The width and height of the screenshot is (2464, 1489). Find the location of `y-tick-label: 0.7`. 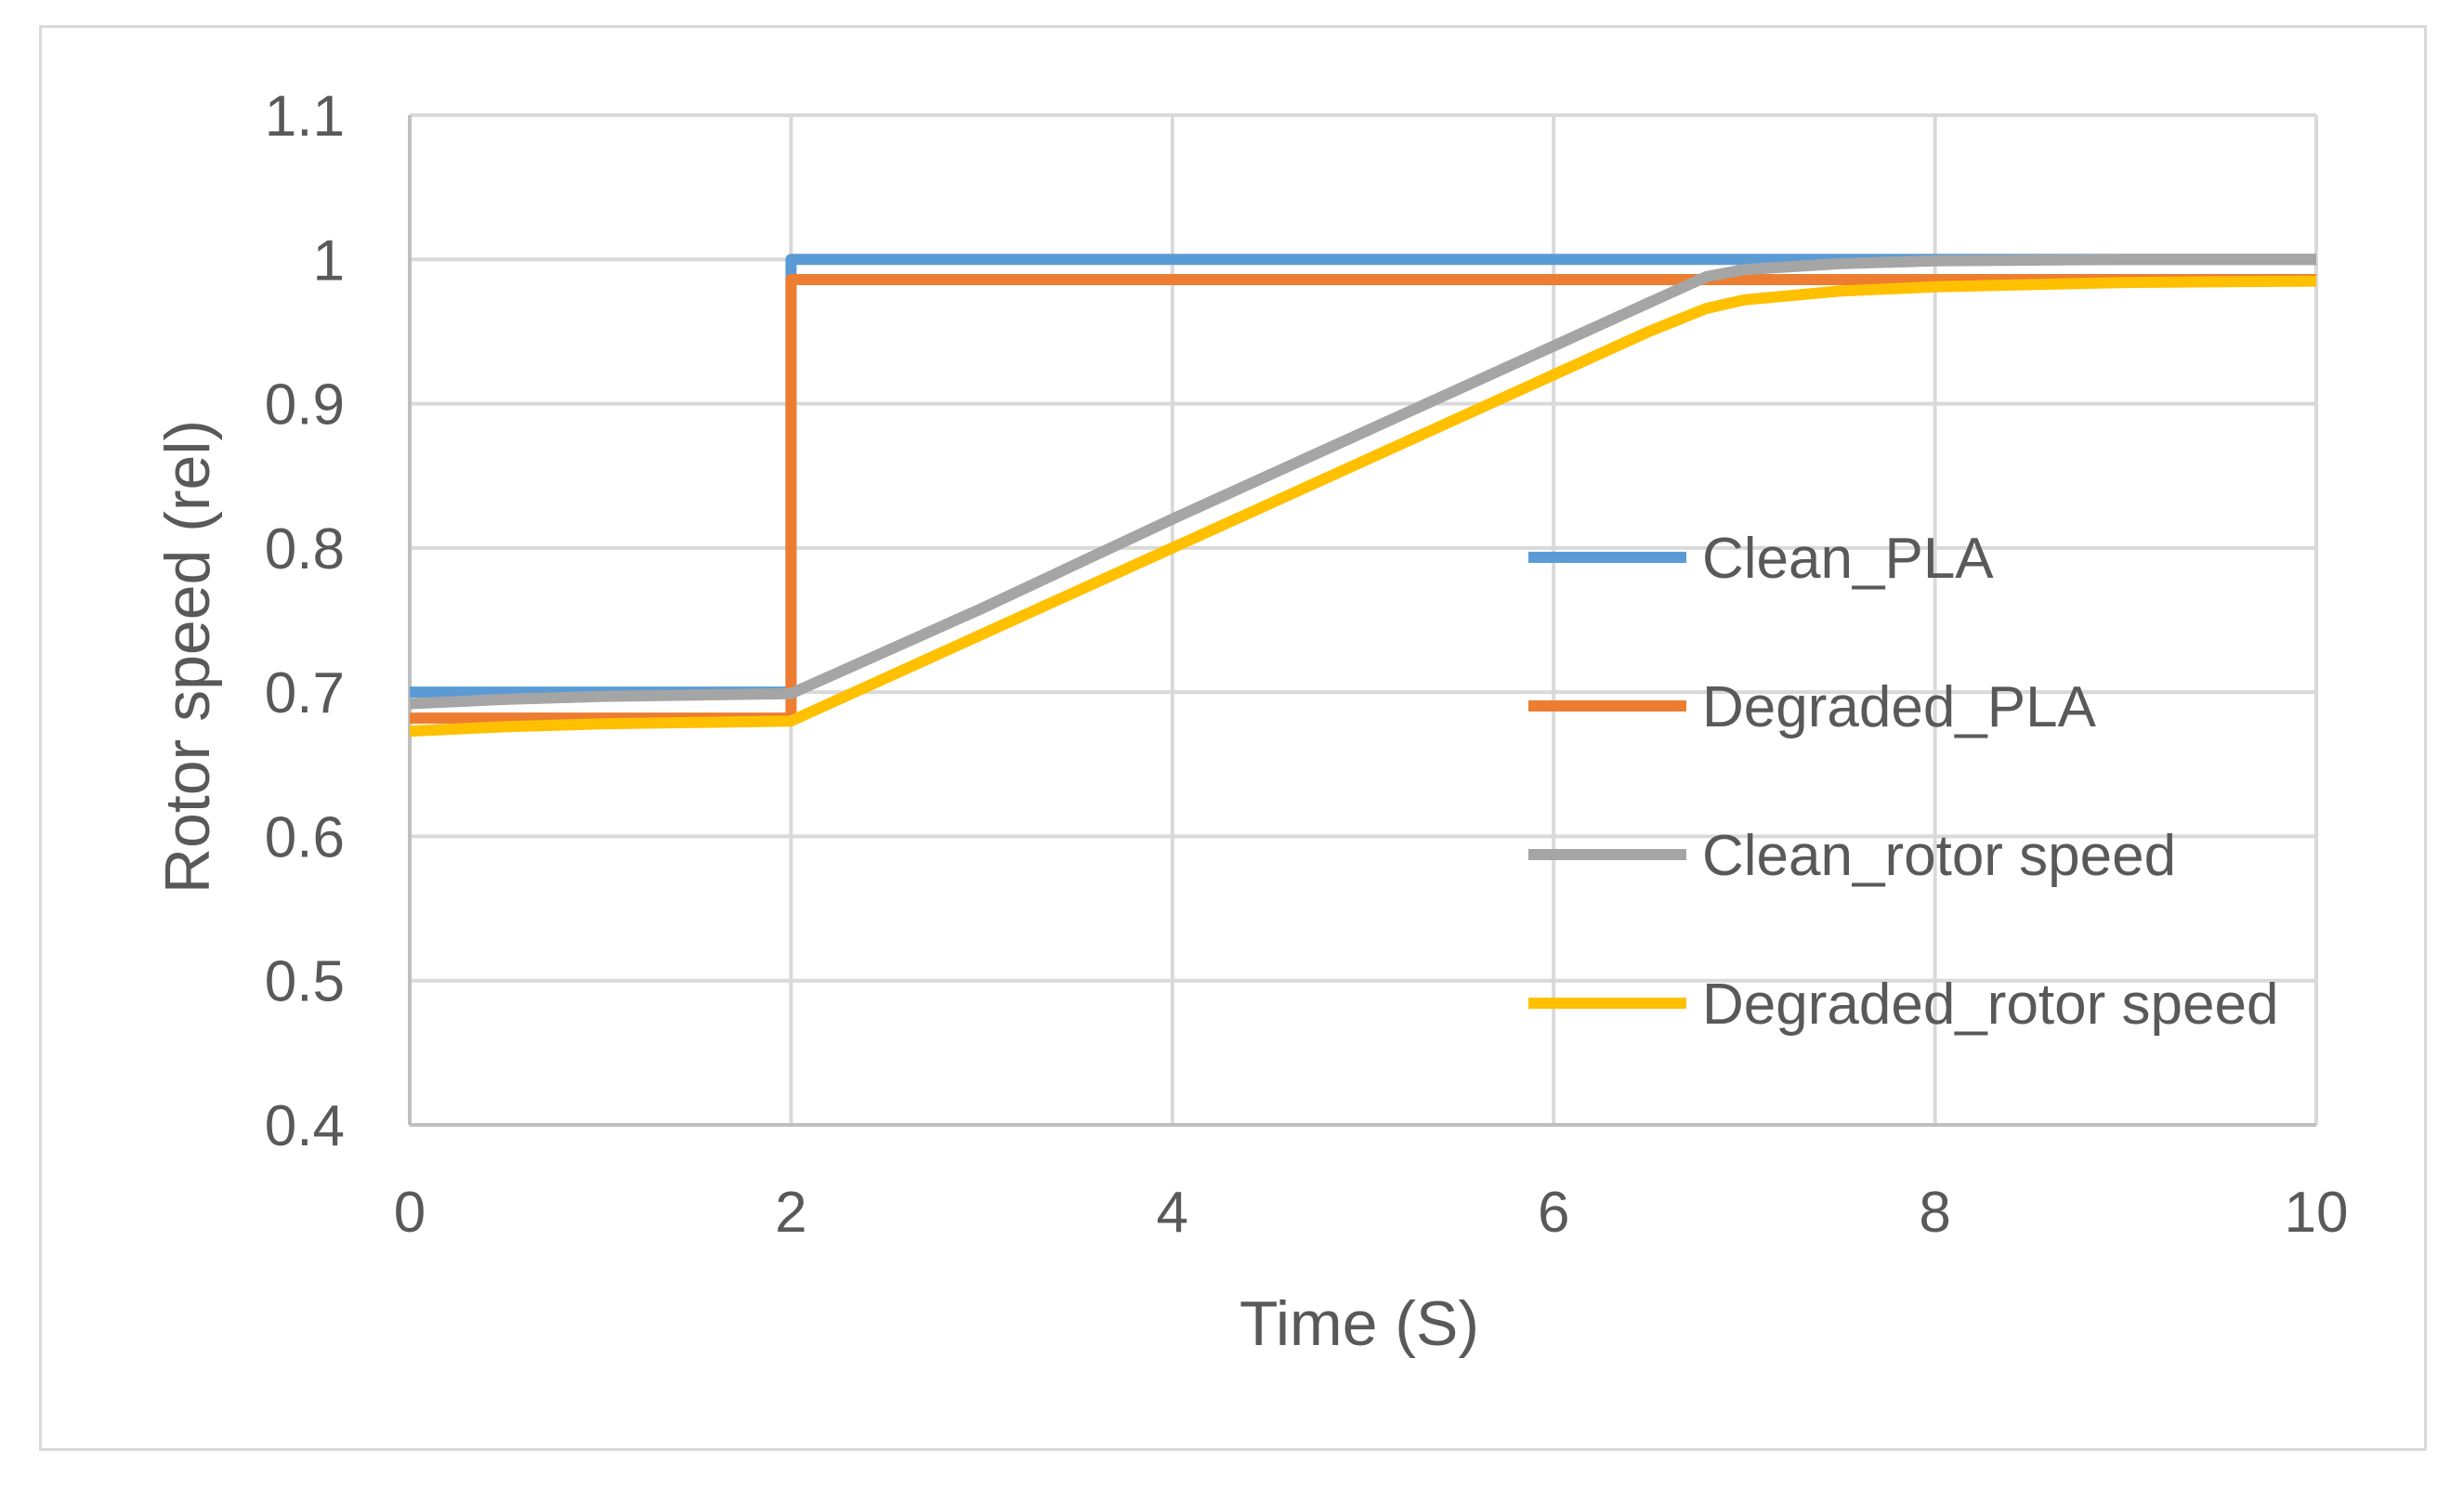

y-tick-label: 0.7 is located at coordinates (305, 693).